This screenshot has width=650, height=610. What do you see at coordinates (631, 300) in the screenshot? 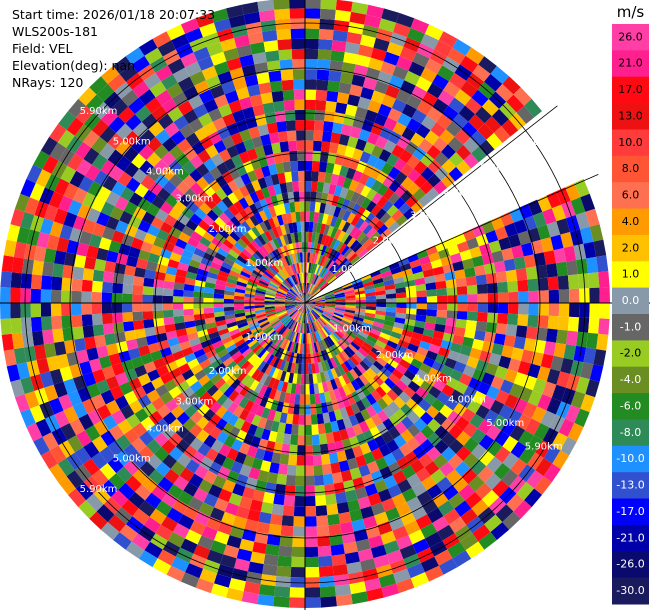
I see `colorbar-tick-label: 0.0` at bounding box center [631, 300].